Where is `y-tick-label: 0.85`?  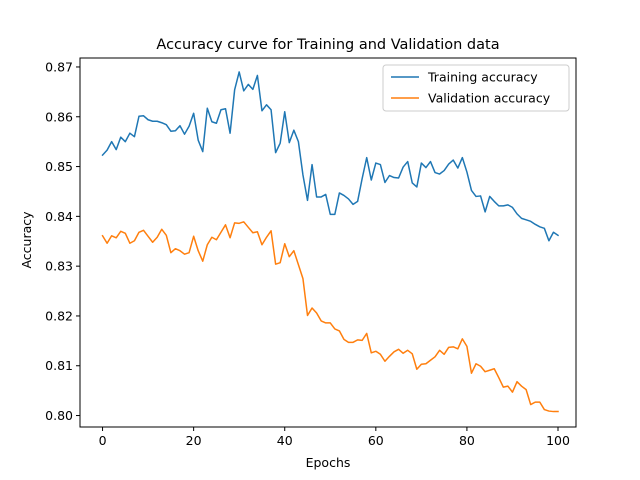
y-tick-label: 0.85 is located at coordinates (59, 166).